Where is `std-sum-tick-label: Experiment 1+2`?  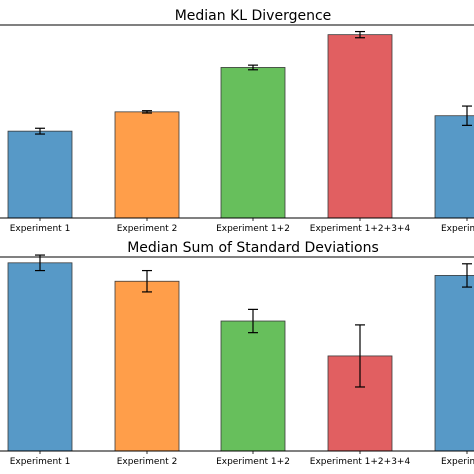 std-sum-tick-label: Experiment 1+2 is located at coordinates (253, 462).